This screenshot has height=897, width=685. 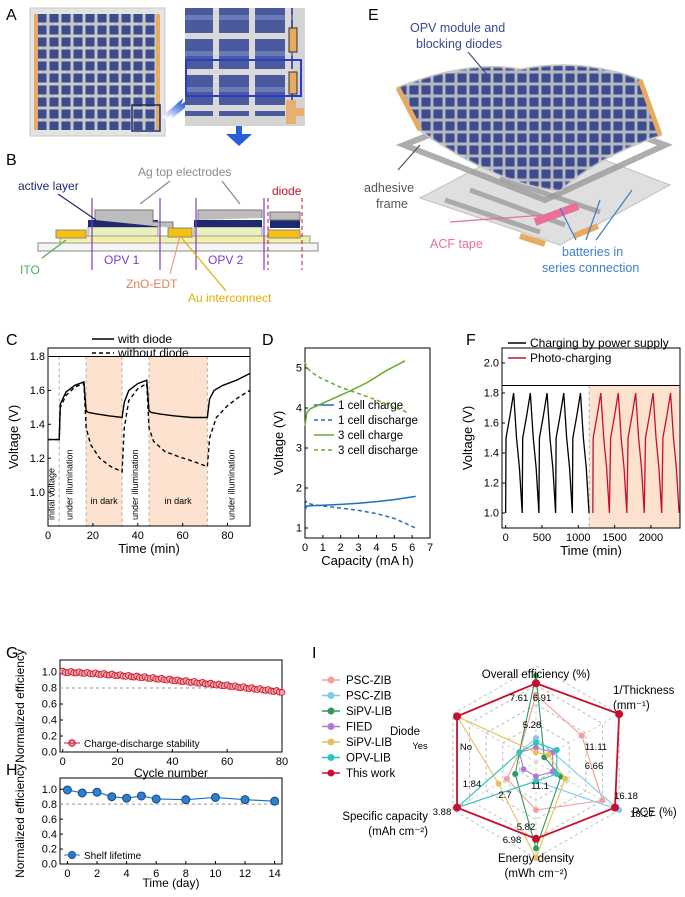 I want to click on label-adhesive: adhesive, so click(x=389, y=188).